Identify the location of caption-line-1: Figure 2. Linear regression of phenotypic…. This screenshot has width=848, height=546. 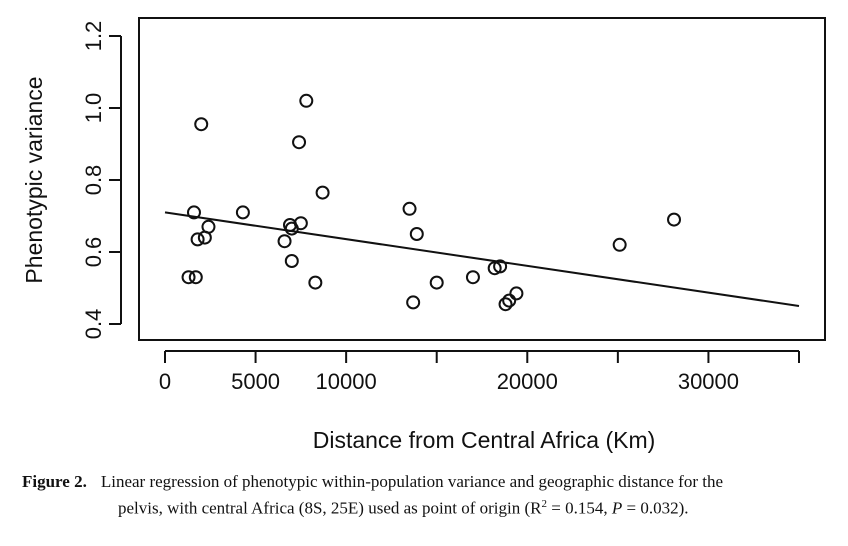
(427, 481).